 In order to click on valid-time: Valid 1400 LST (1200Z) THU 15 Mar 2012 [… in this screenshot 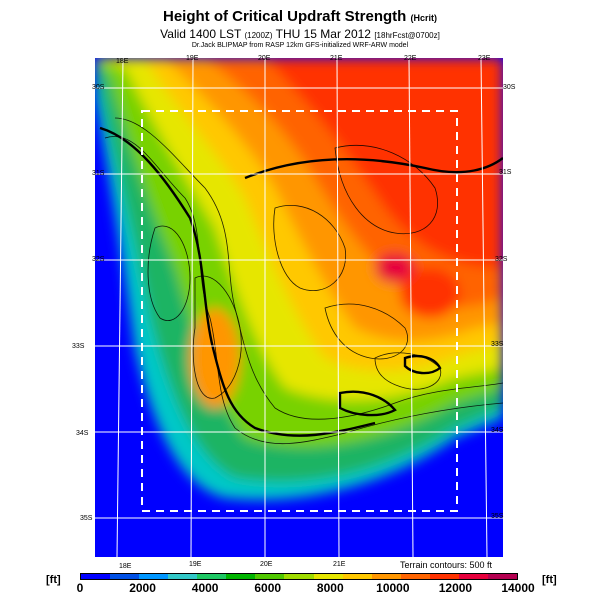, I will do `click(300, 34)`.